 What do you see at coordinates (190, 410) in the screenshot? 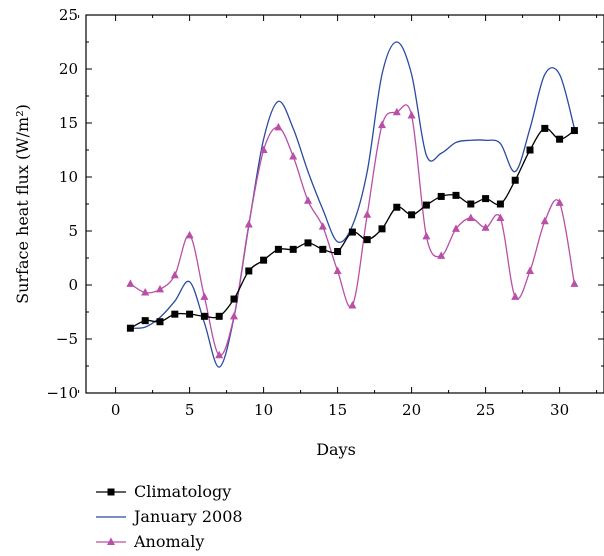
I see `x-tick-label: 5` at bounding box center [190, 410].